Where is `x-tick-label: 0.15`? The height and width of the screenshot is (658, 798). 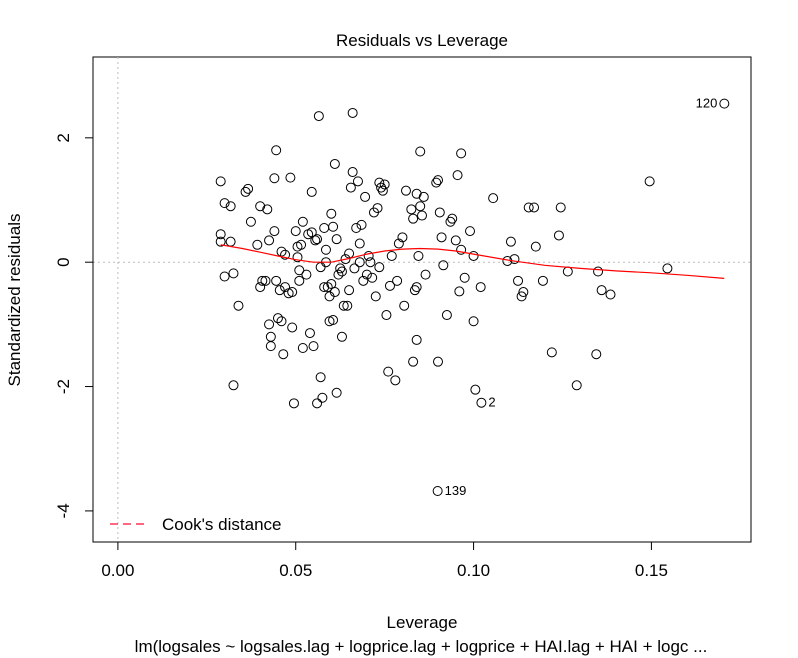 x-tick-label: 0.15 is located at coordinates (651, 570).